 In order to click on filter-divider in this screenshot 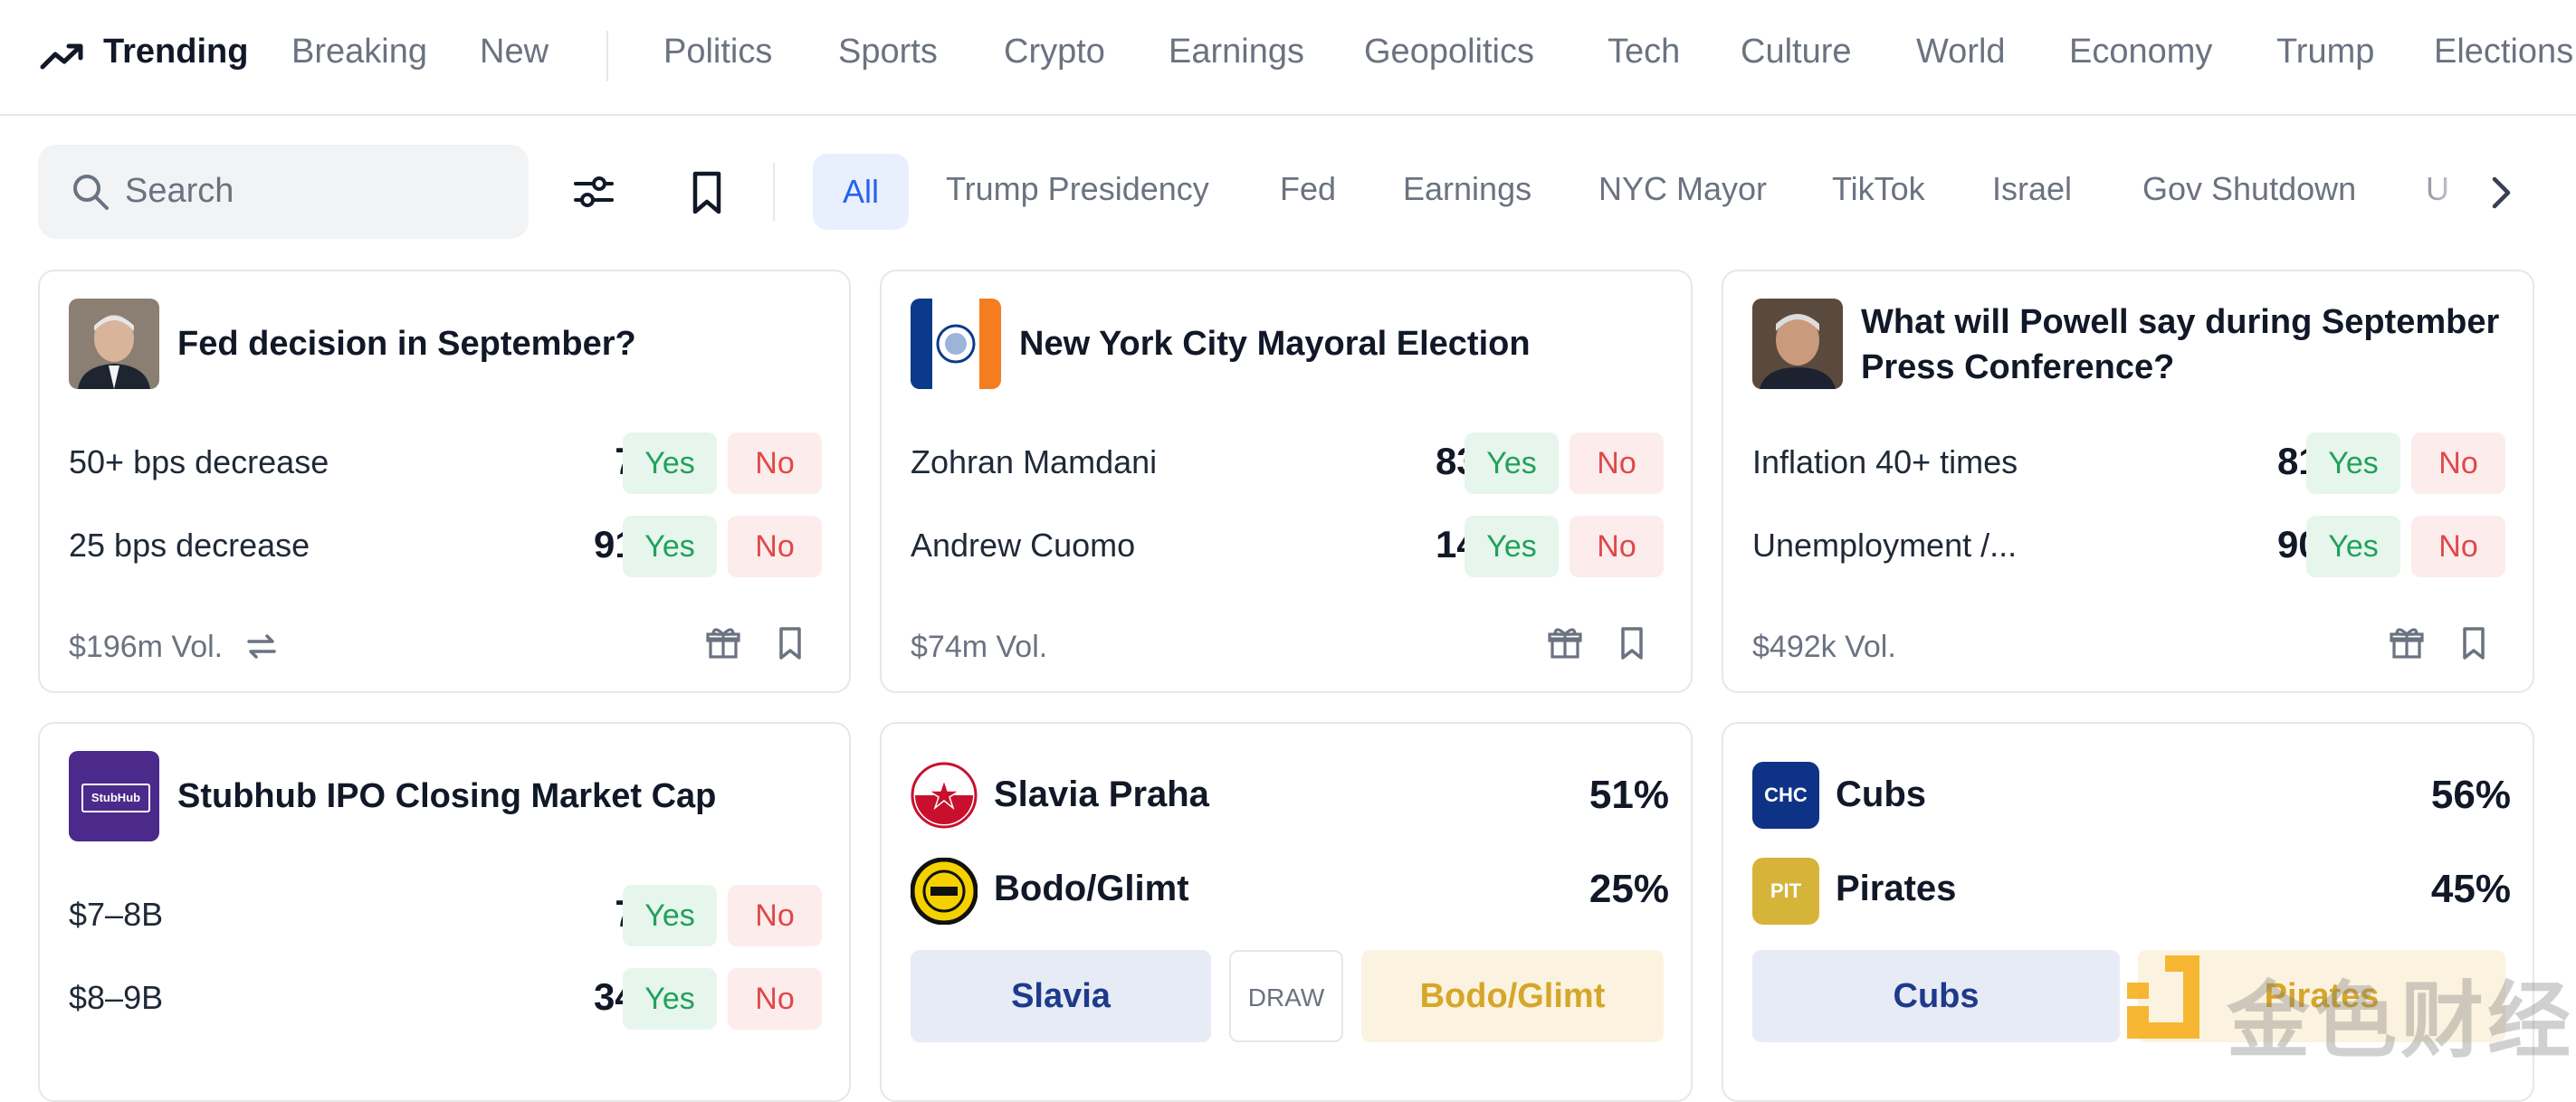, I will do `click(774, 192)`.